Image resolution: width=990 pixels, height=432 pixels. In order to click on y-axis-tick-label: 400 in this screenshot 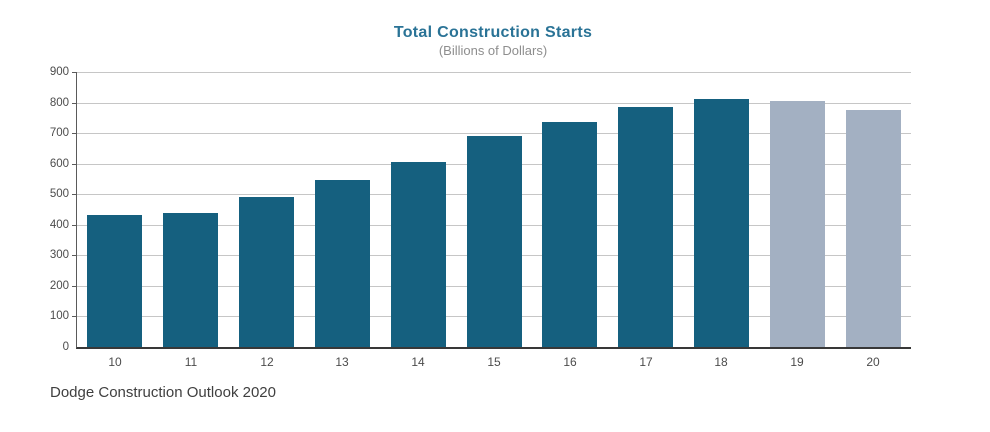, I will do `click(59, 225)`.